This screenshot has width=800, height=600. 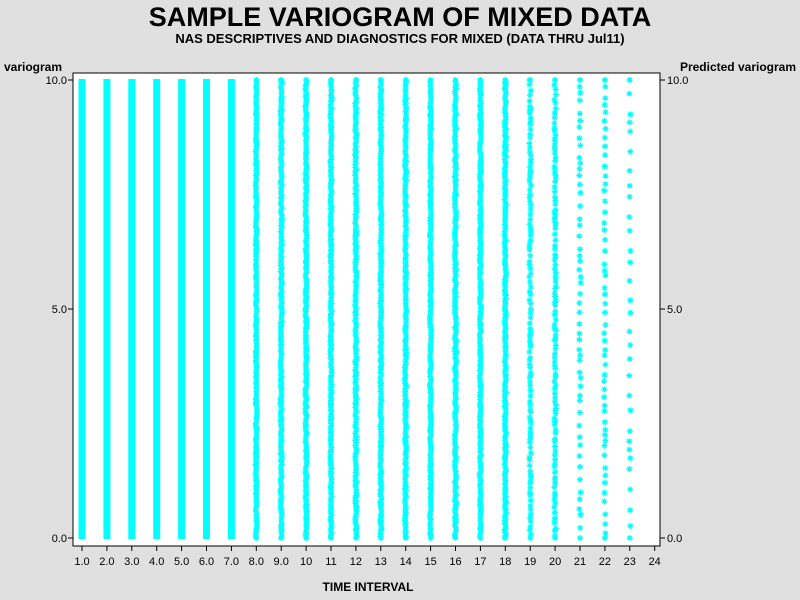 I want to click on x-tick-label: 8.0, so click(x=256, y=562).